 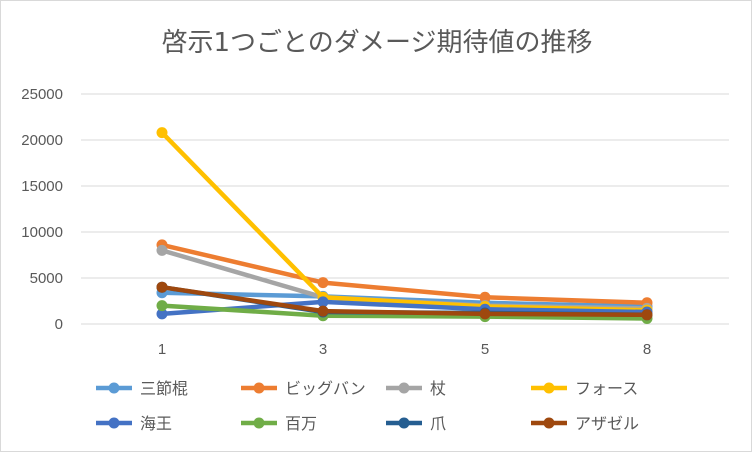 What do you see at coordinates (485, 349) in the screenshot?
I see `x-tick-label: 5` at bounding box center [485, 349].